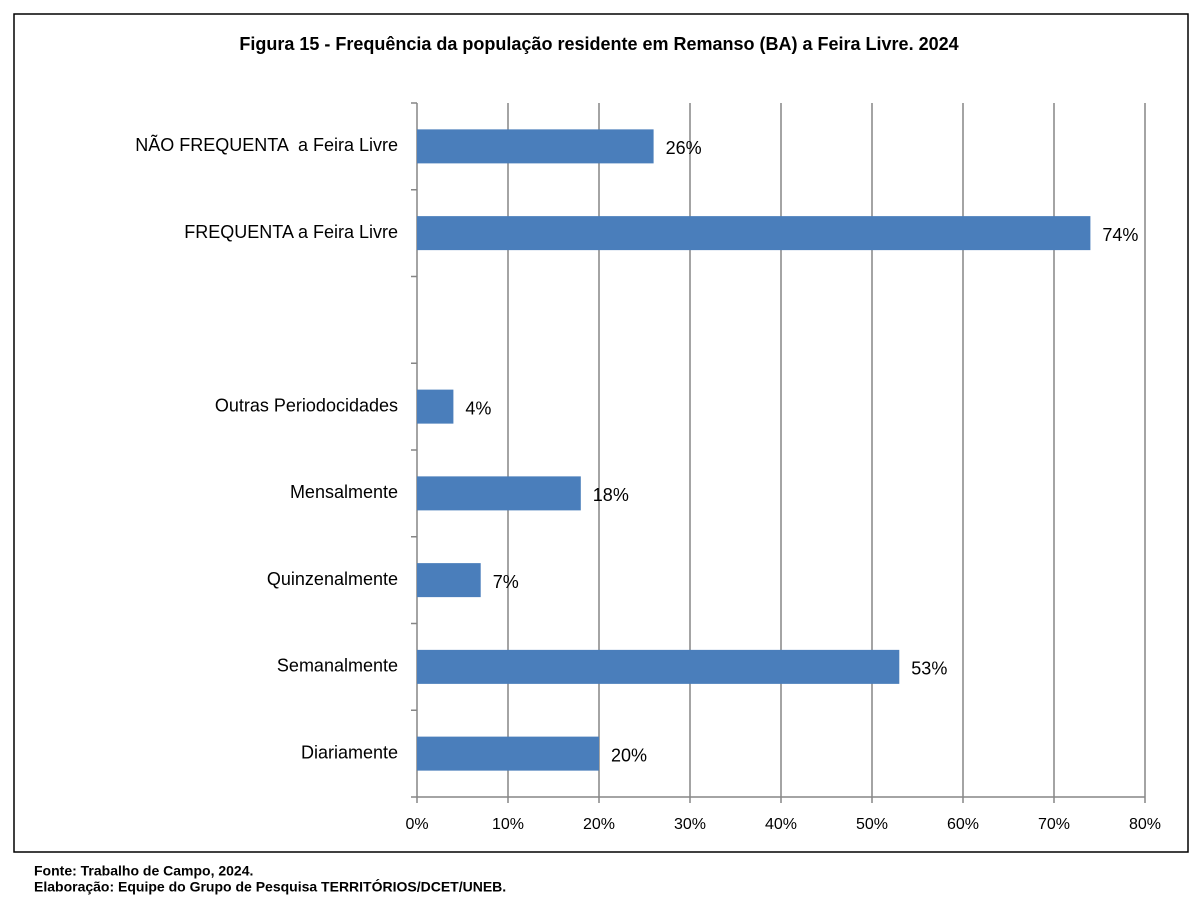  What do you see at coordinates (143, 871) in the screenshot?
I see `source-note: Fonte: Trabalho de Campo, 2024.` at bounding box center [143, 871].